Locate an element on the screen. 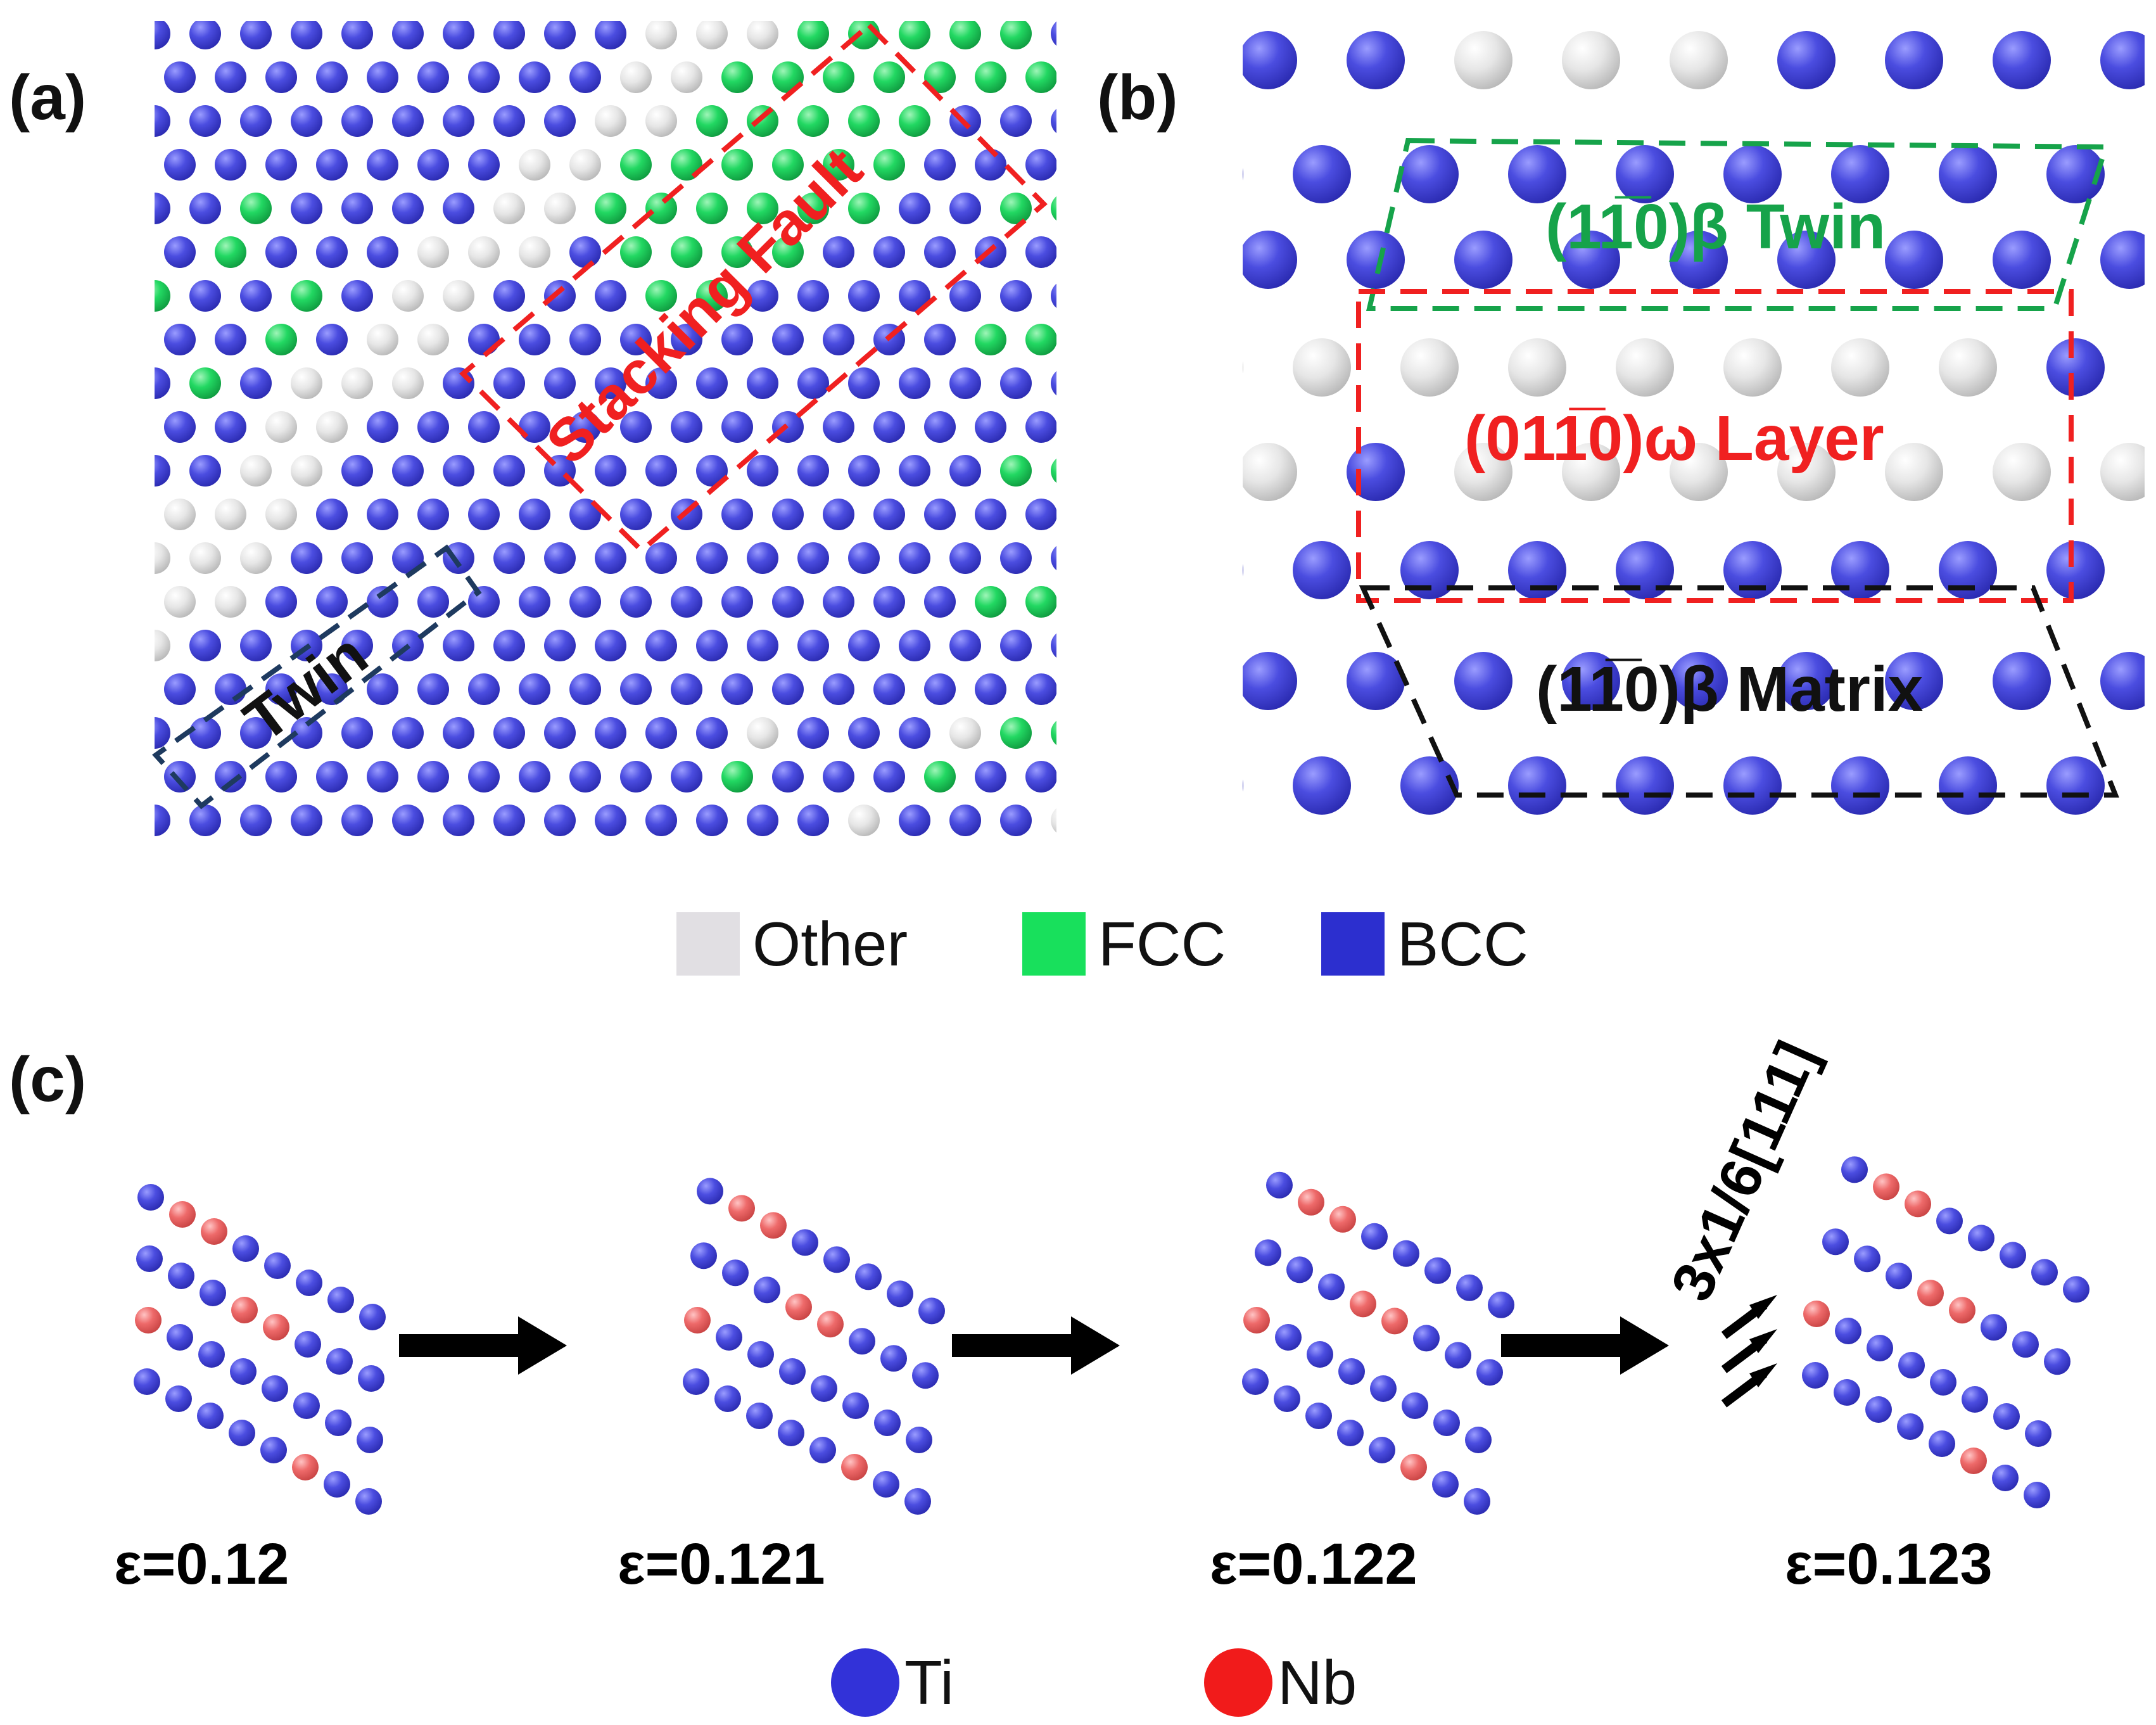 The width and height of the screenshot is (2156, 1725). legend-swatch-bcc is located at coordinates (1353, 944).